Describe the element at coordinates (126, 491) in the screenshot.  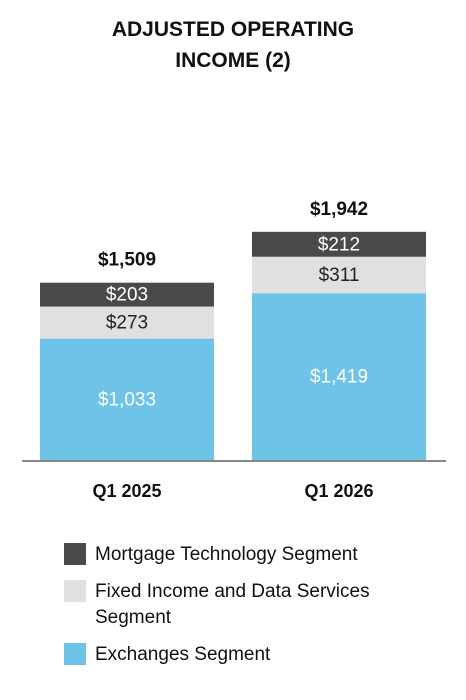
I see `x-tick-label: Q1 2025` at that location.